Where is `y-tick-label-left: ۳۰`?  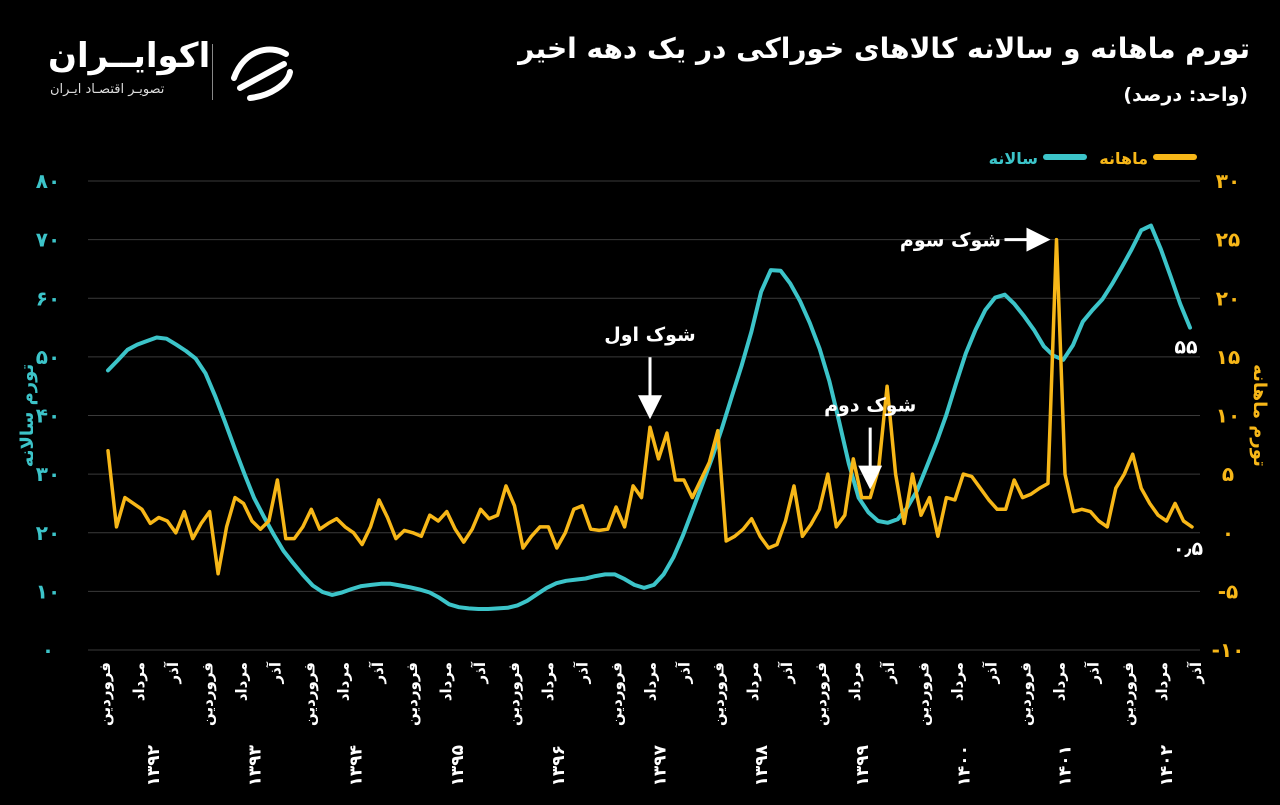
y-tick-label-left: ۳۰ is located at coordinates (48, 474).